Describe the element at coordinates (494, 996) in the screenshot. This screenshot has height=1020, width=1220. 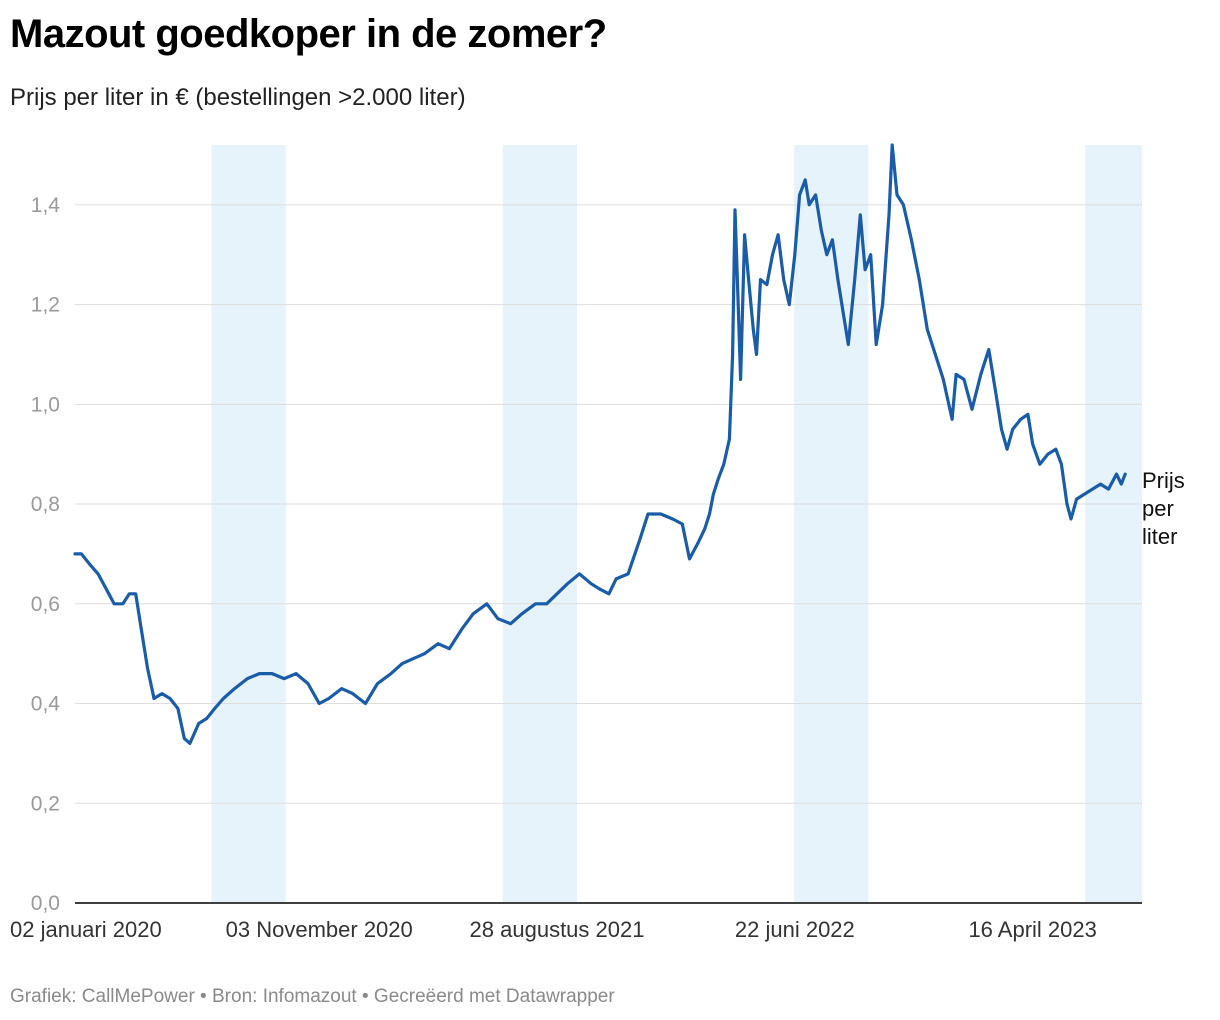
I see `footer-tool: Gecreëerd met Datawrapper` at that location.